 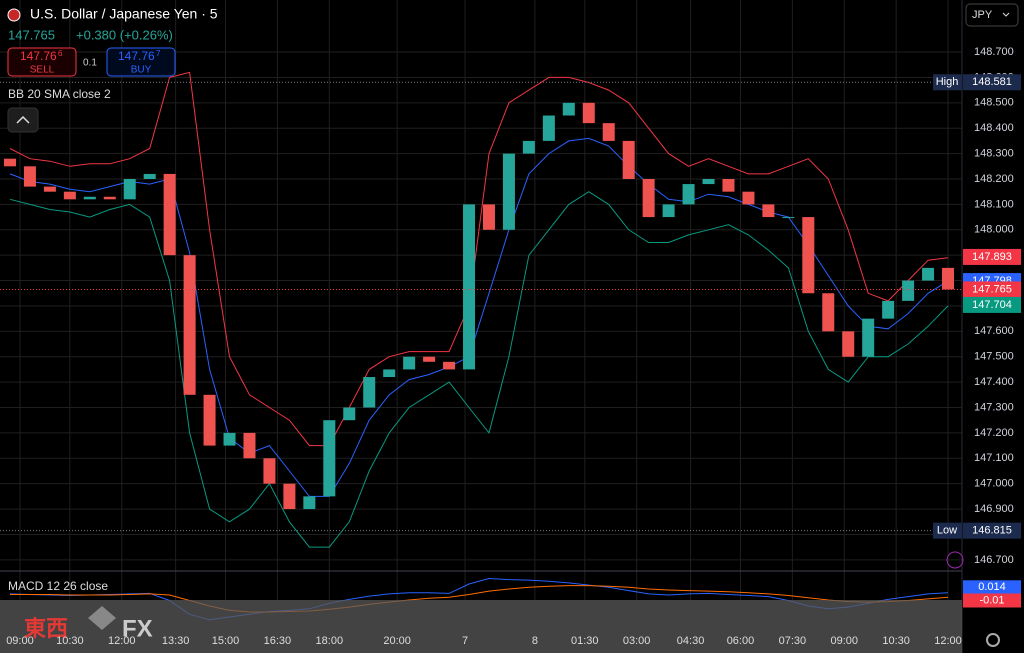 What do you see at coordinates (994, 331) in the screenshot?
I see `y-tick-label: 147.600` at bounding box center [994, 331].